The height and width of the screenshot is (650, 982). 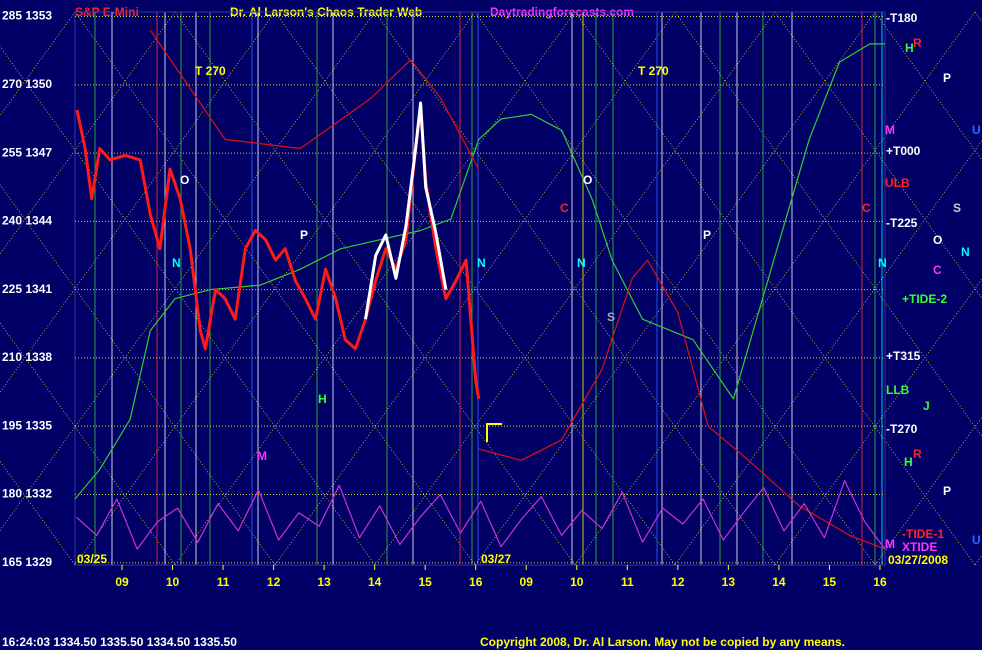 What do you see at coordinates (27, 562) in the screenshot?
I see `y-tick-label: 165 1329` at bounding box center [27, 562].